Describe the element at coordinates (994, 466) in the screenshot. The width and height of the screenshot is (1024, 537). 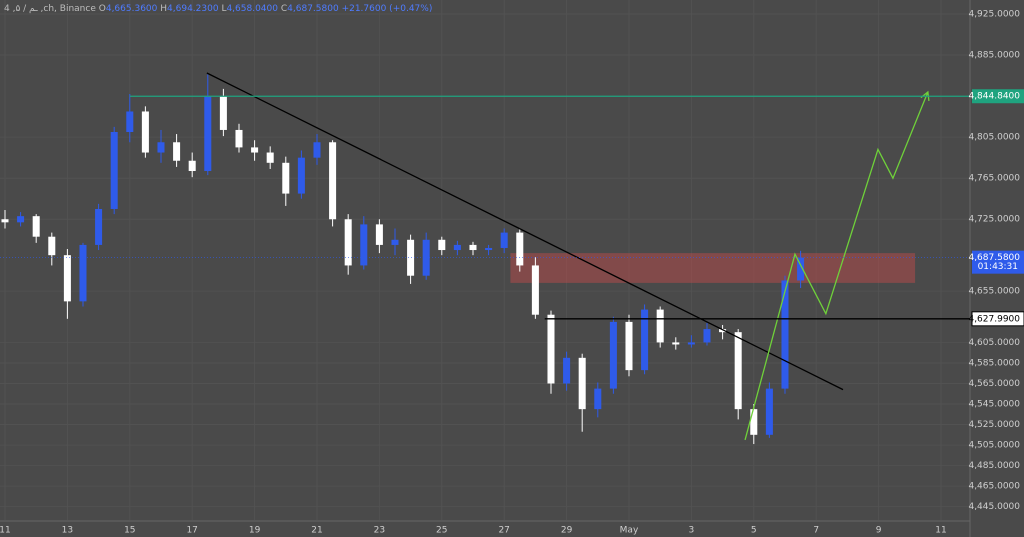
I see `y-tick-label: 4,485.0000` at that location.